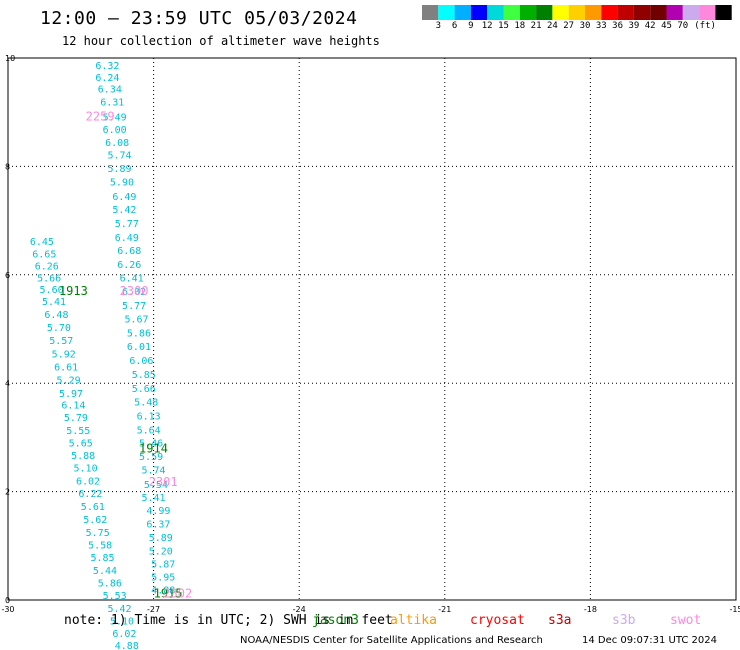  Describe the element at coordinates (73, 406) in the screenshot. I see `wave-height-label: 6.14` at that location.